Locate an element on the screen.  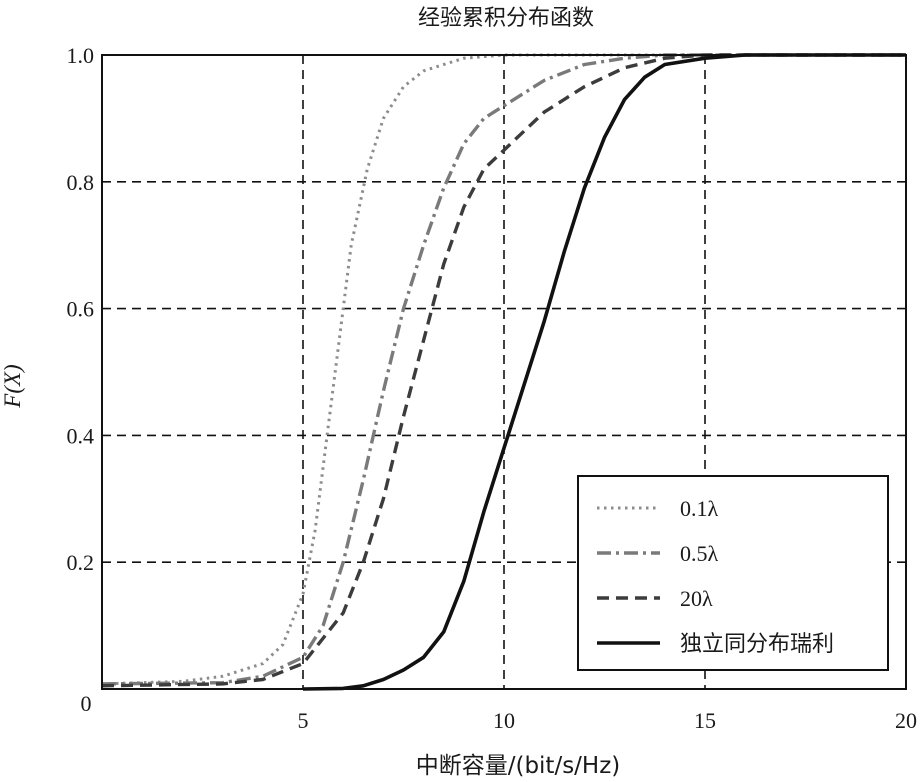
x-axis-label: 中断容量/(bit/s/Hz) is located at coordinates (518, 766).